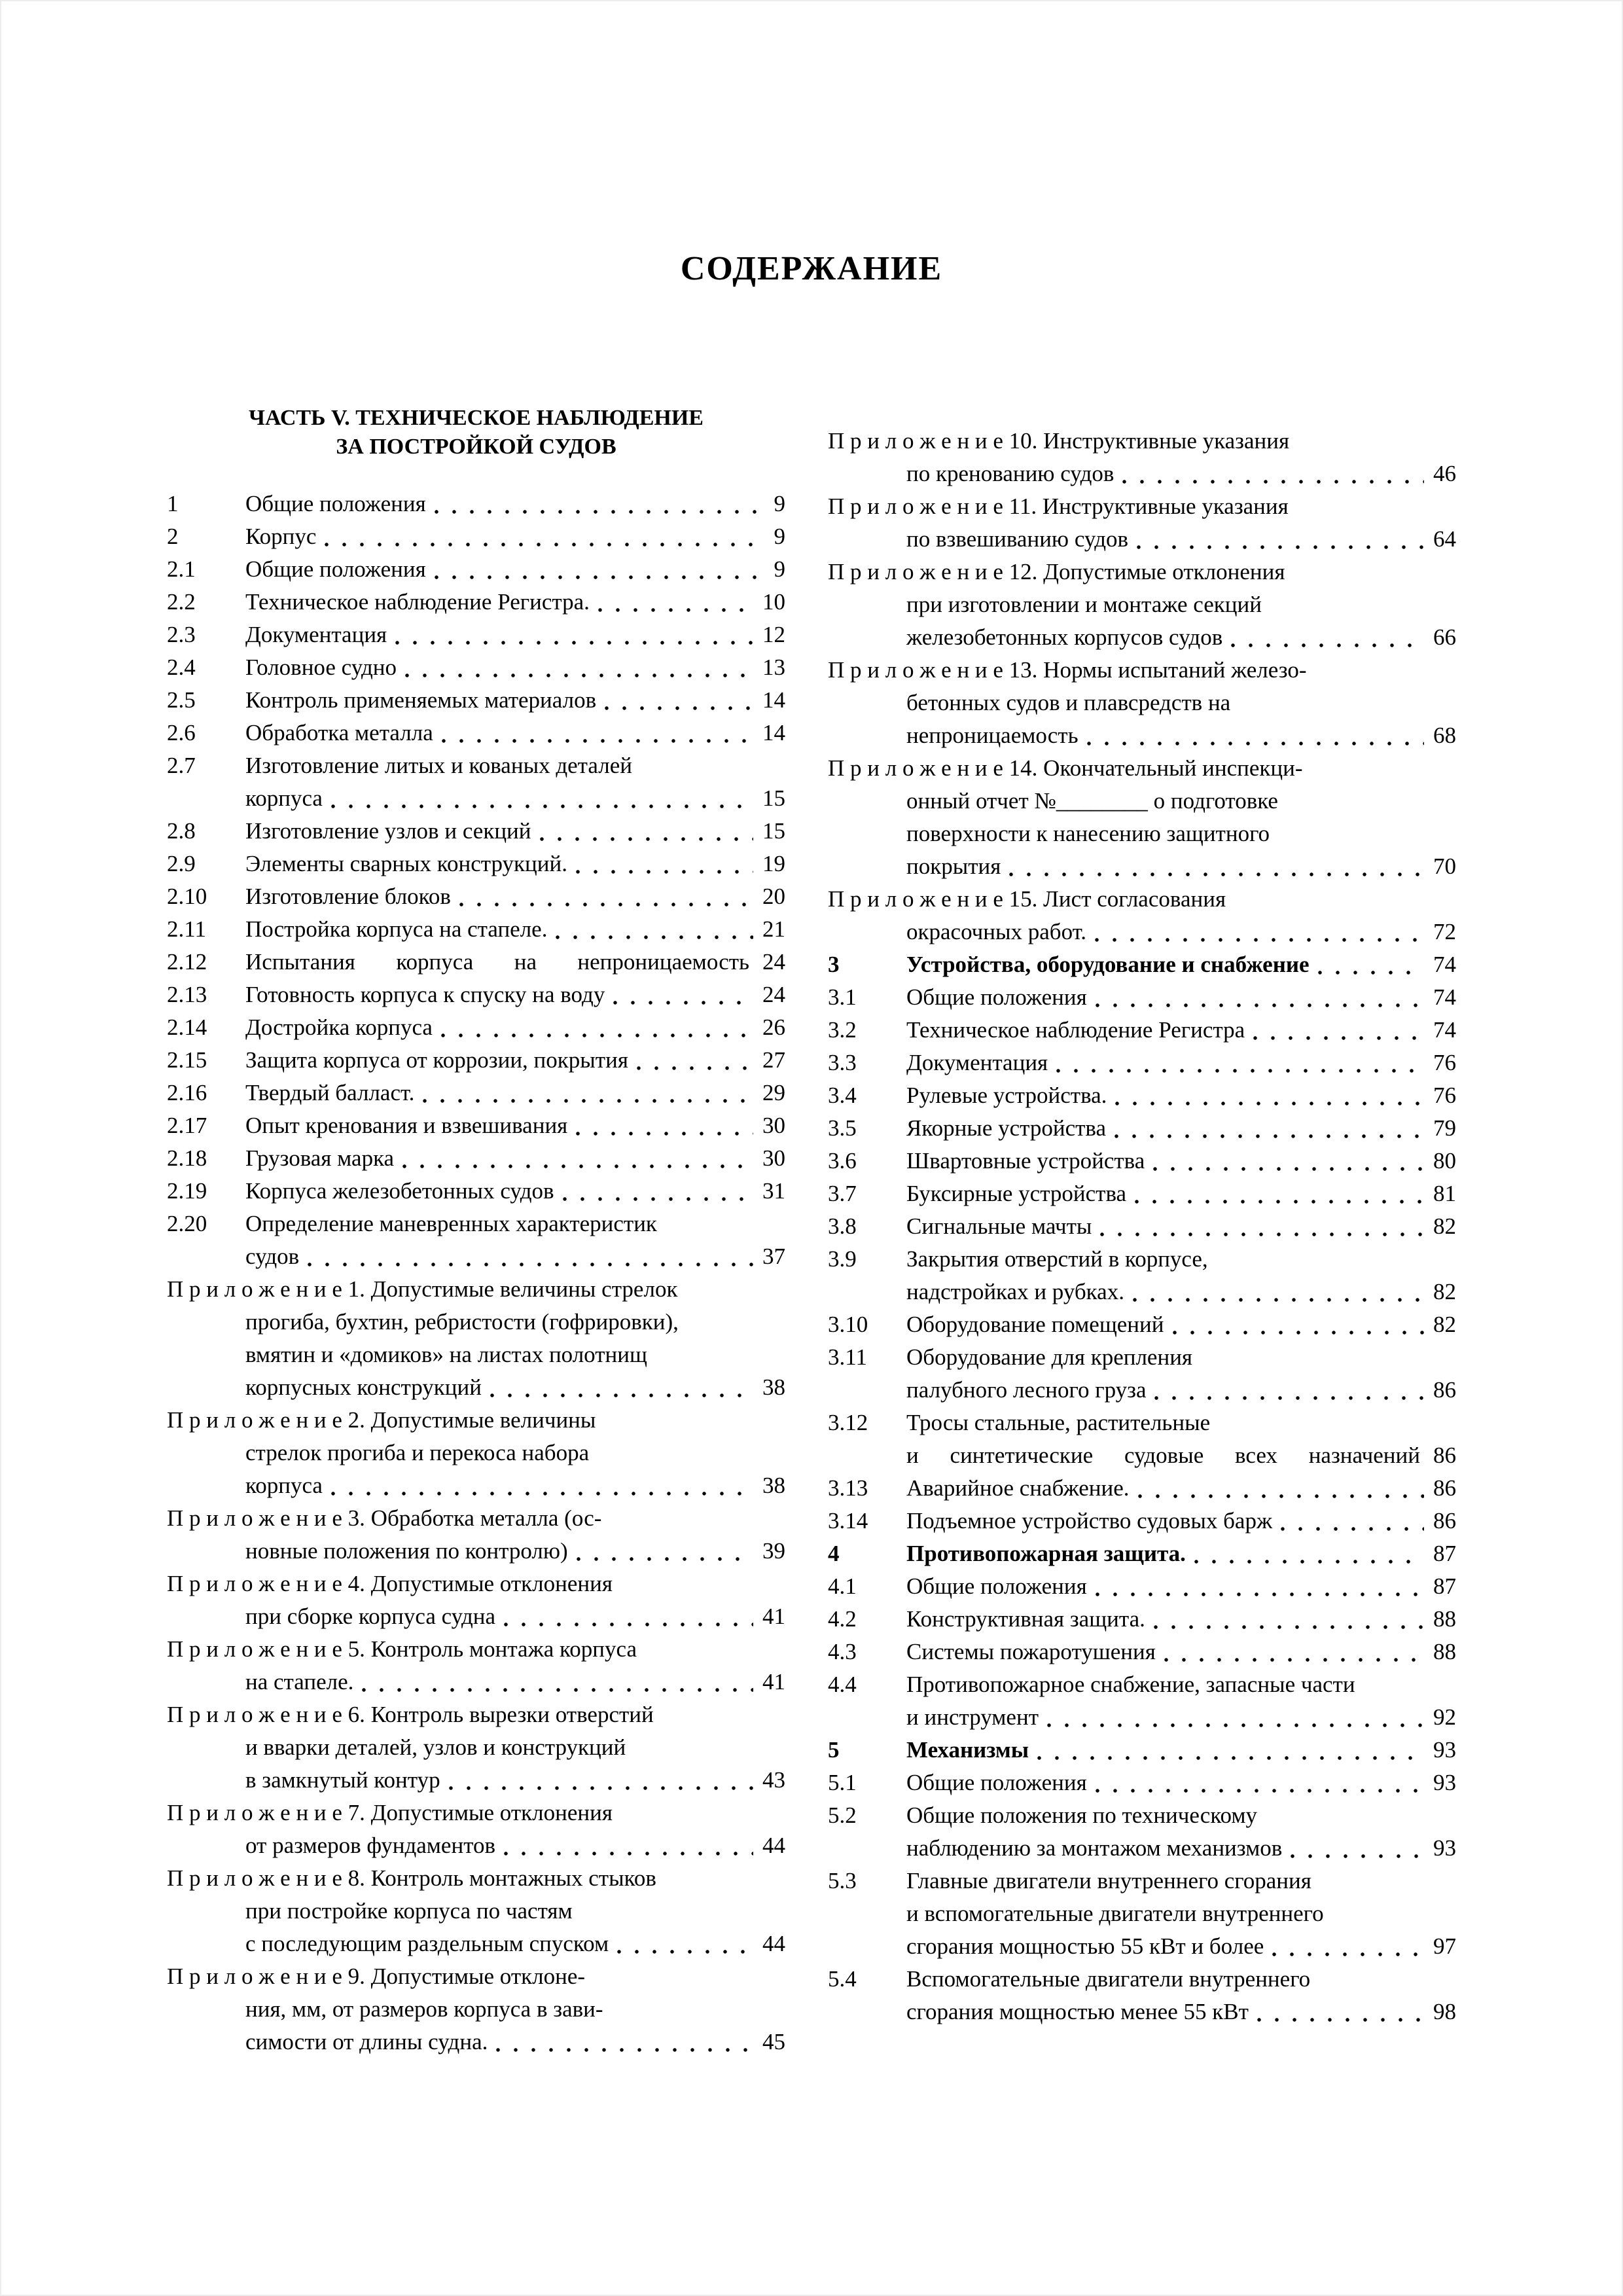 The width and height of the screenshot is (1623, 2296). I want to click on toc-entry-line: на стапеле. 41, so click(476, 1682).